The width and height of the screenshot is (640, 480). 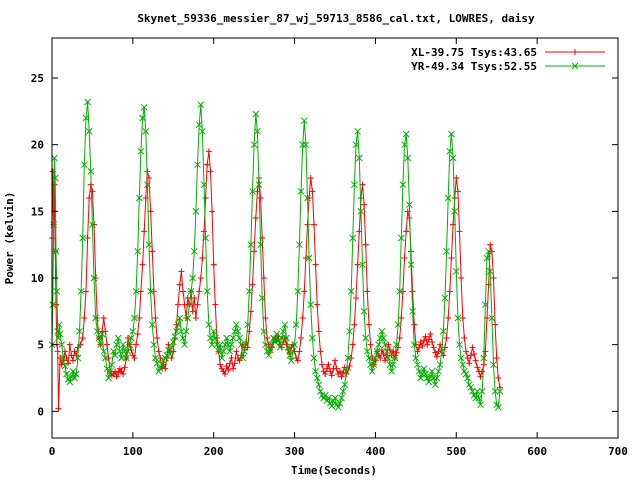 I want to click on legend-label-1: YR-49.34 Tsys:52.55, so click(x=474, y=66).